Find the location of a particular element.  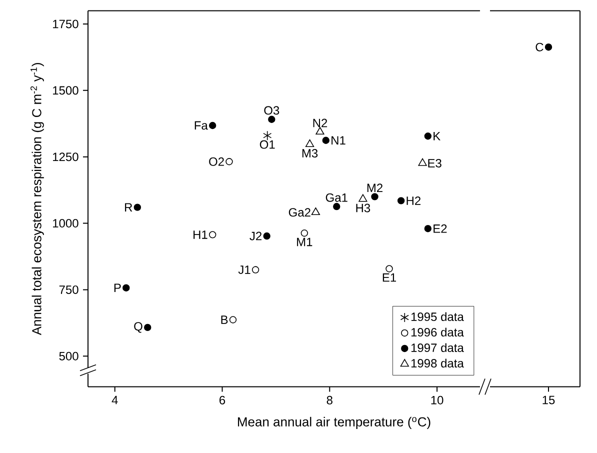

annotation: H2 is located at coordinates (413, 200).